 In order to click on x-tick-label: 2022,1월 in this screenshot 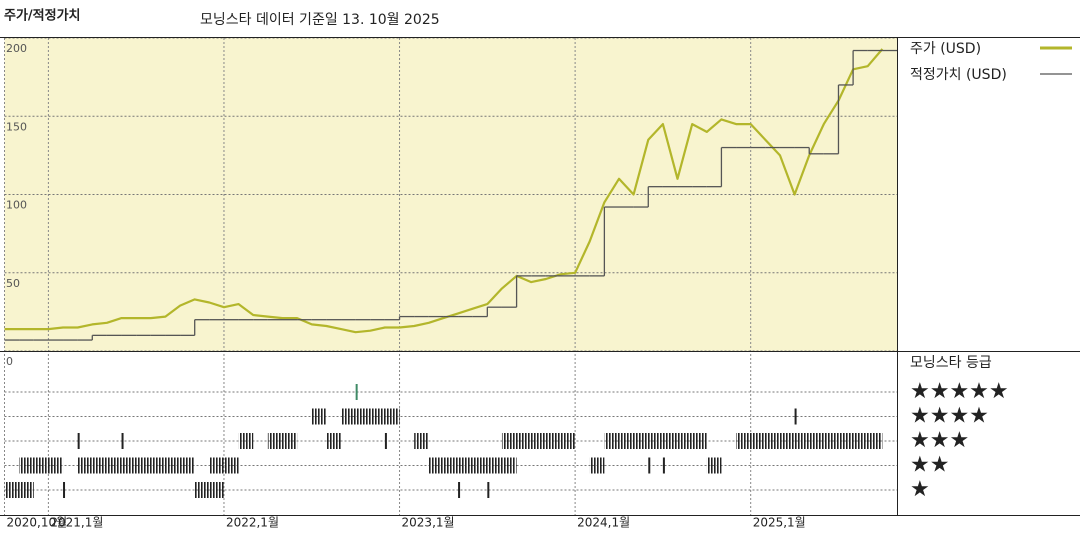, I will do `click(252, 523)`.